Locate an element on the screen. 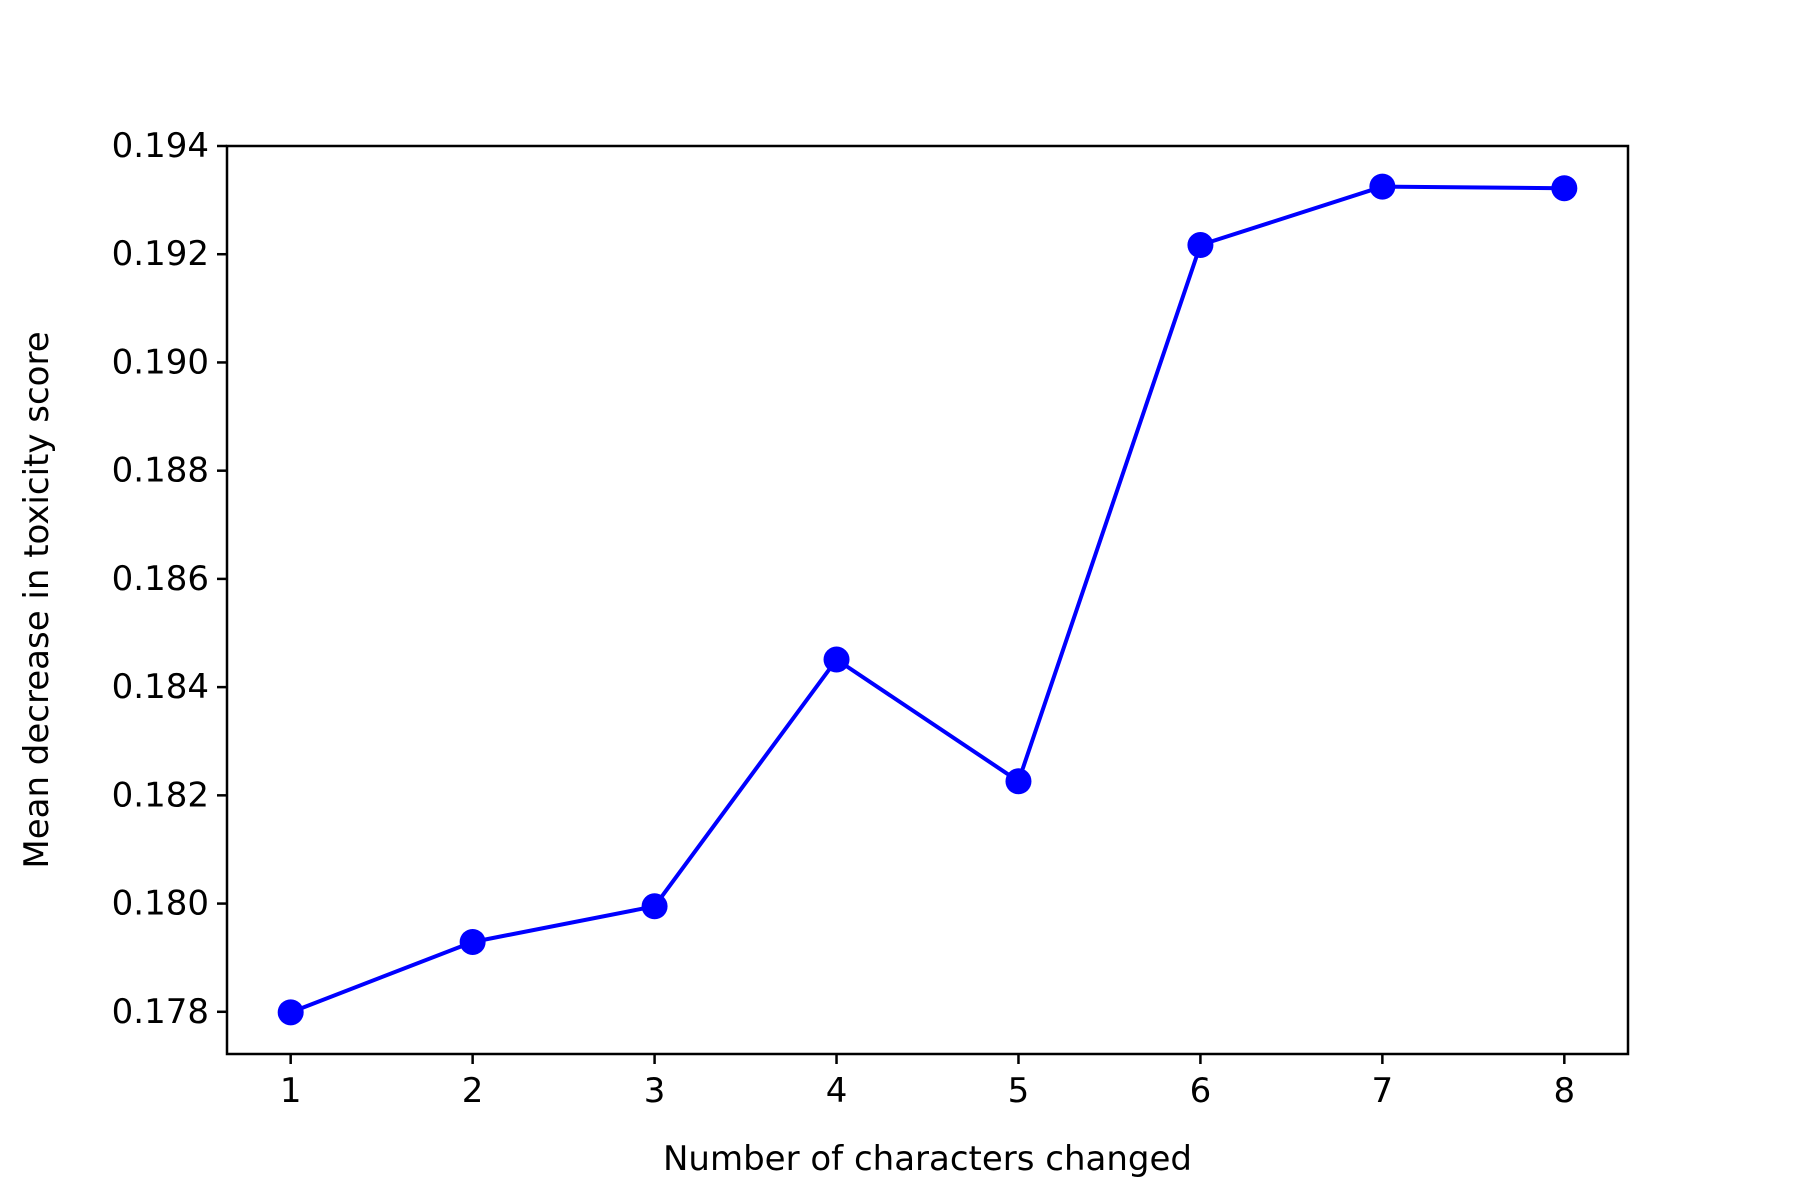 This screenshot has height=1200, width=1800. y-tick-label: 0.192 is located at coordinates (160, 254).